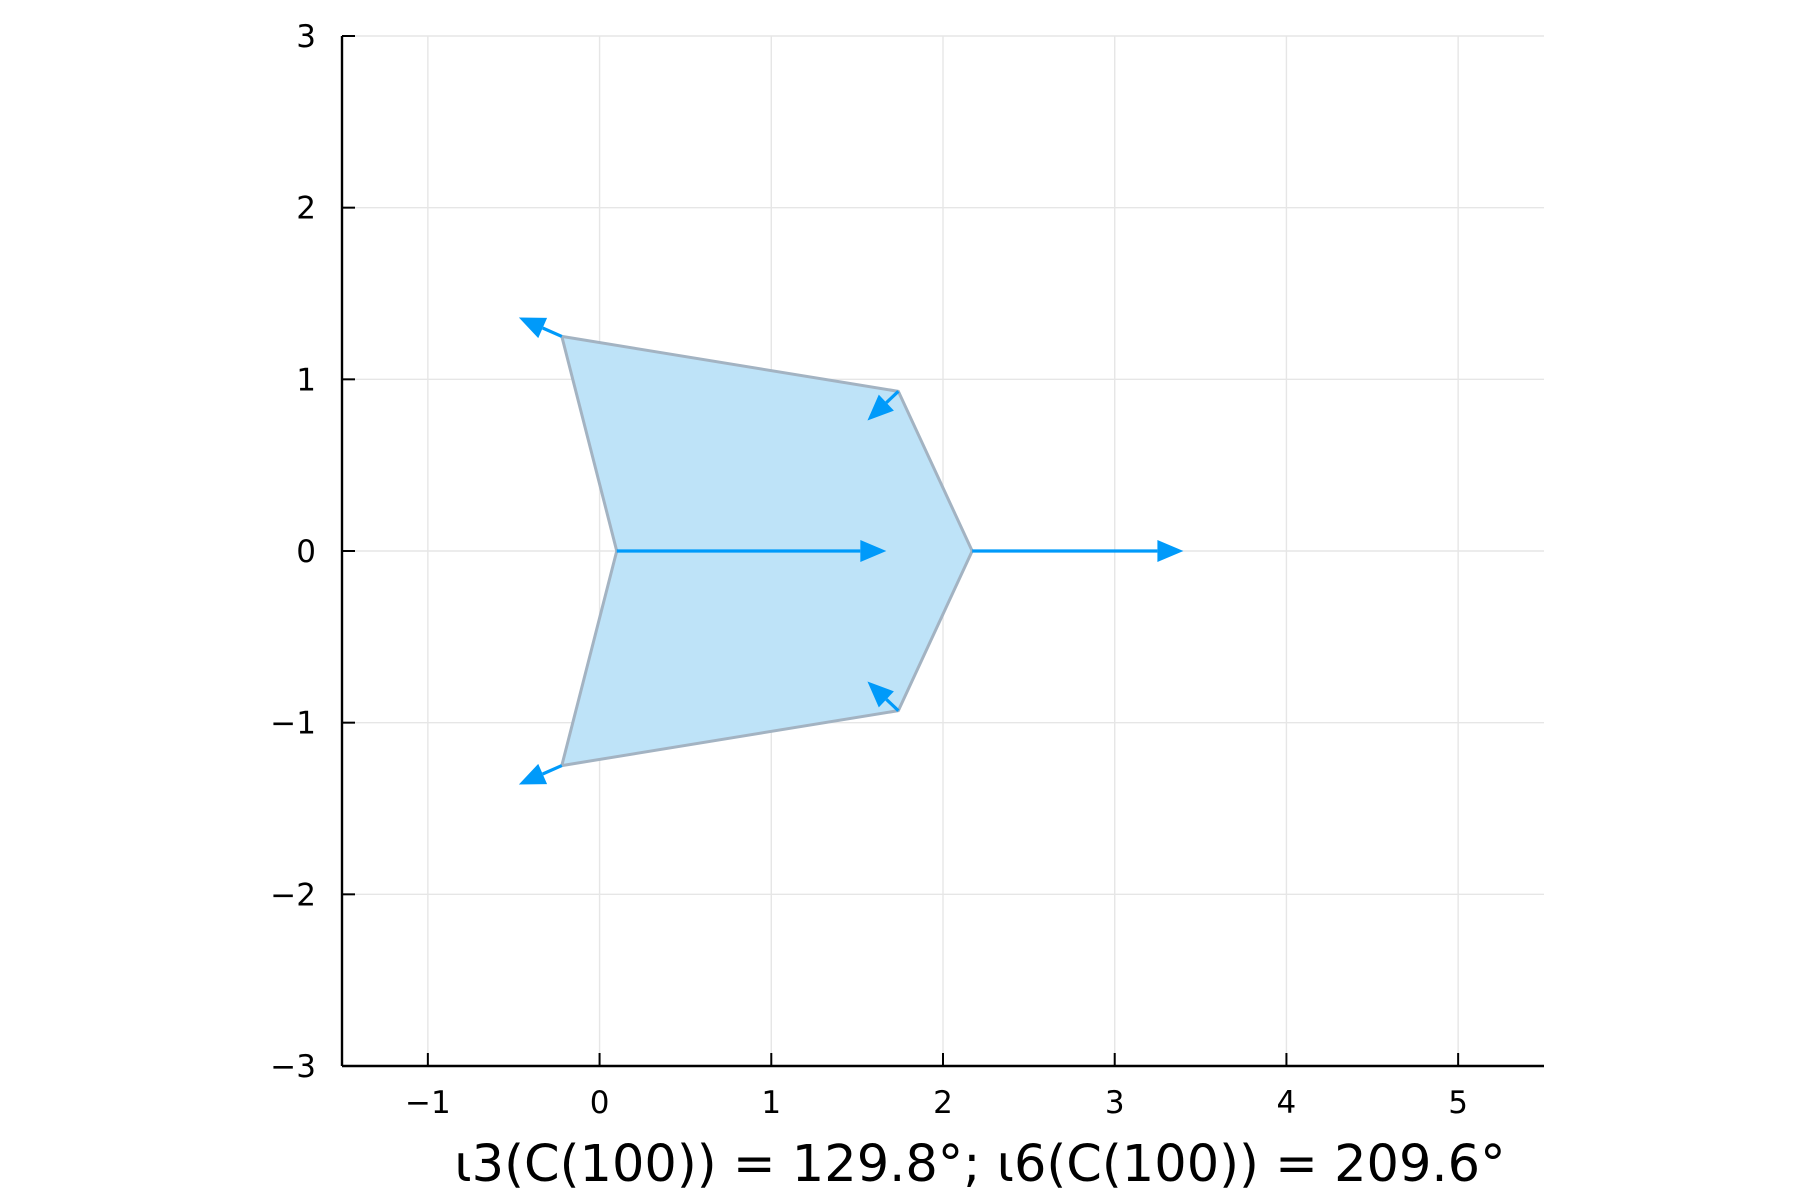 The height and width of the screenshot is (1200, 1800). I want to click on vector-layer, so click(851, 551).